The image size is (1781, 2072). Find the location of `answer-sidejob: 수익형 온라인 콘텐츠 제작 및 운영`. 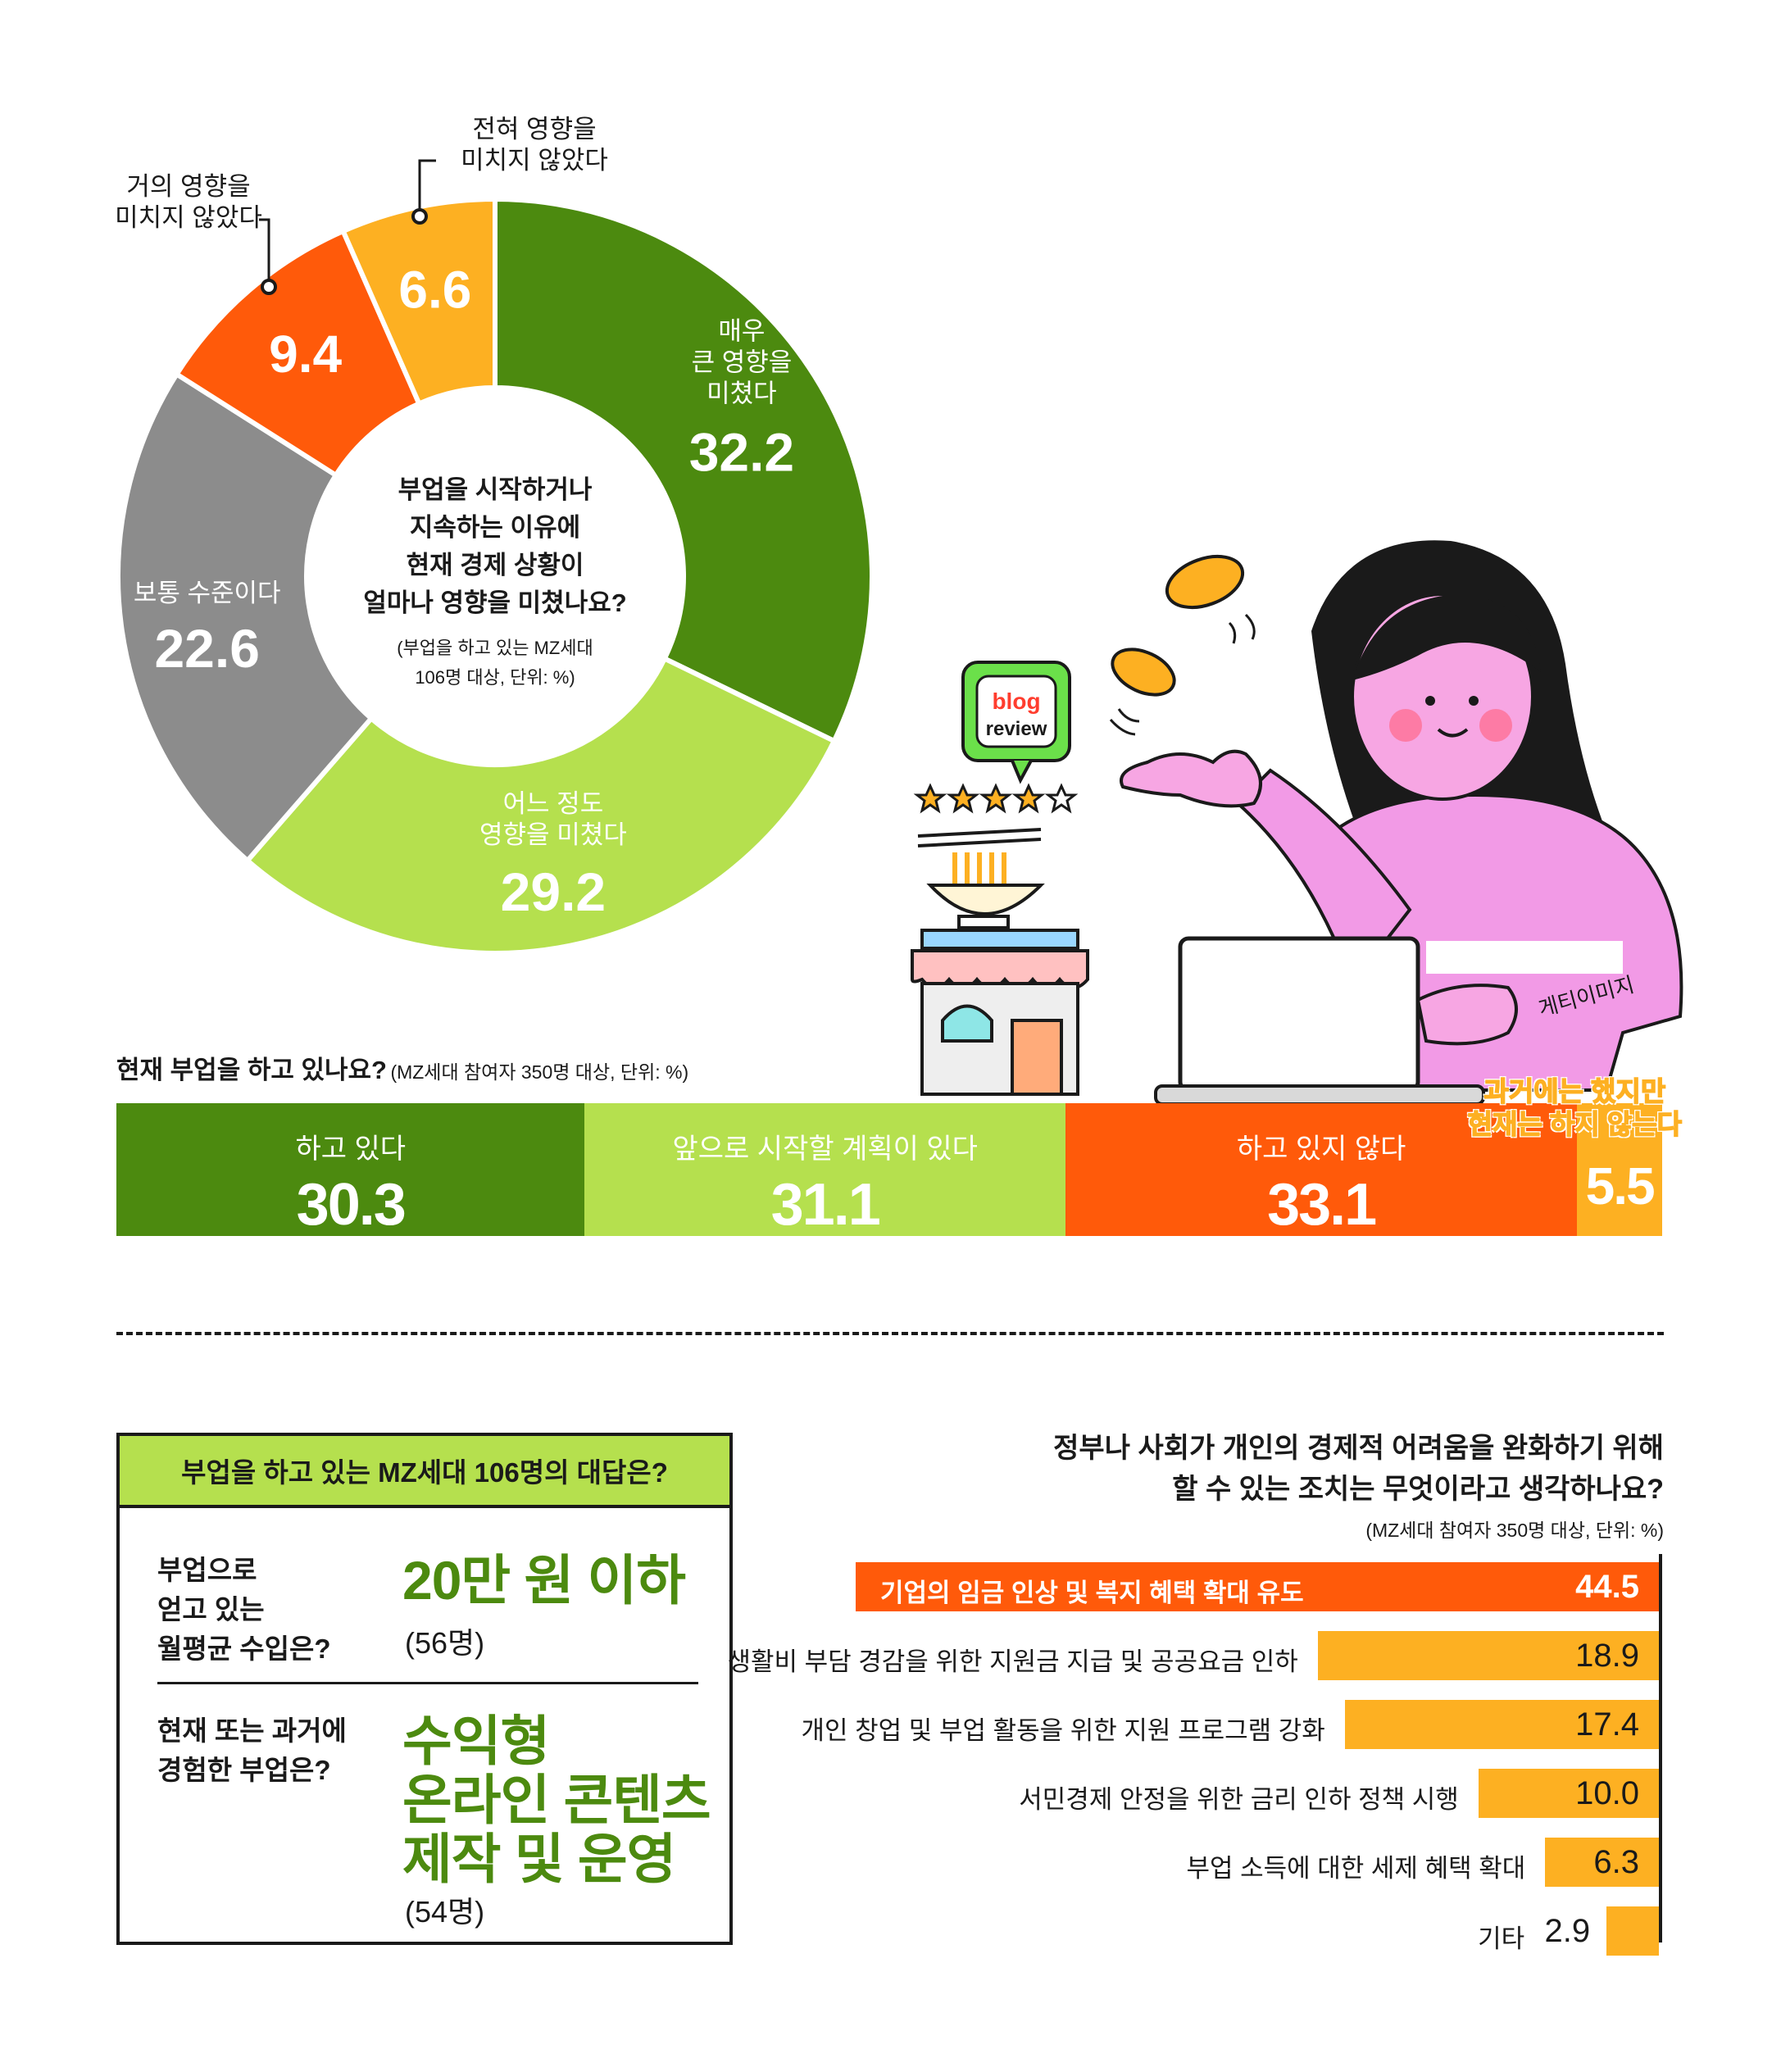

answer-sidejob: 수익형 온라인 콘텐츠 제작 및 운영 is located at coordinates (556, 1800).